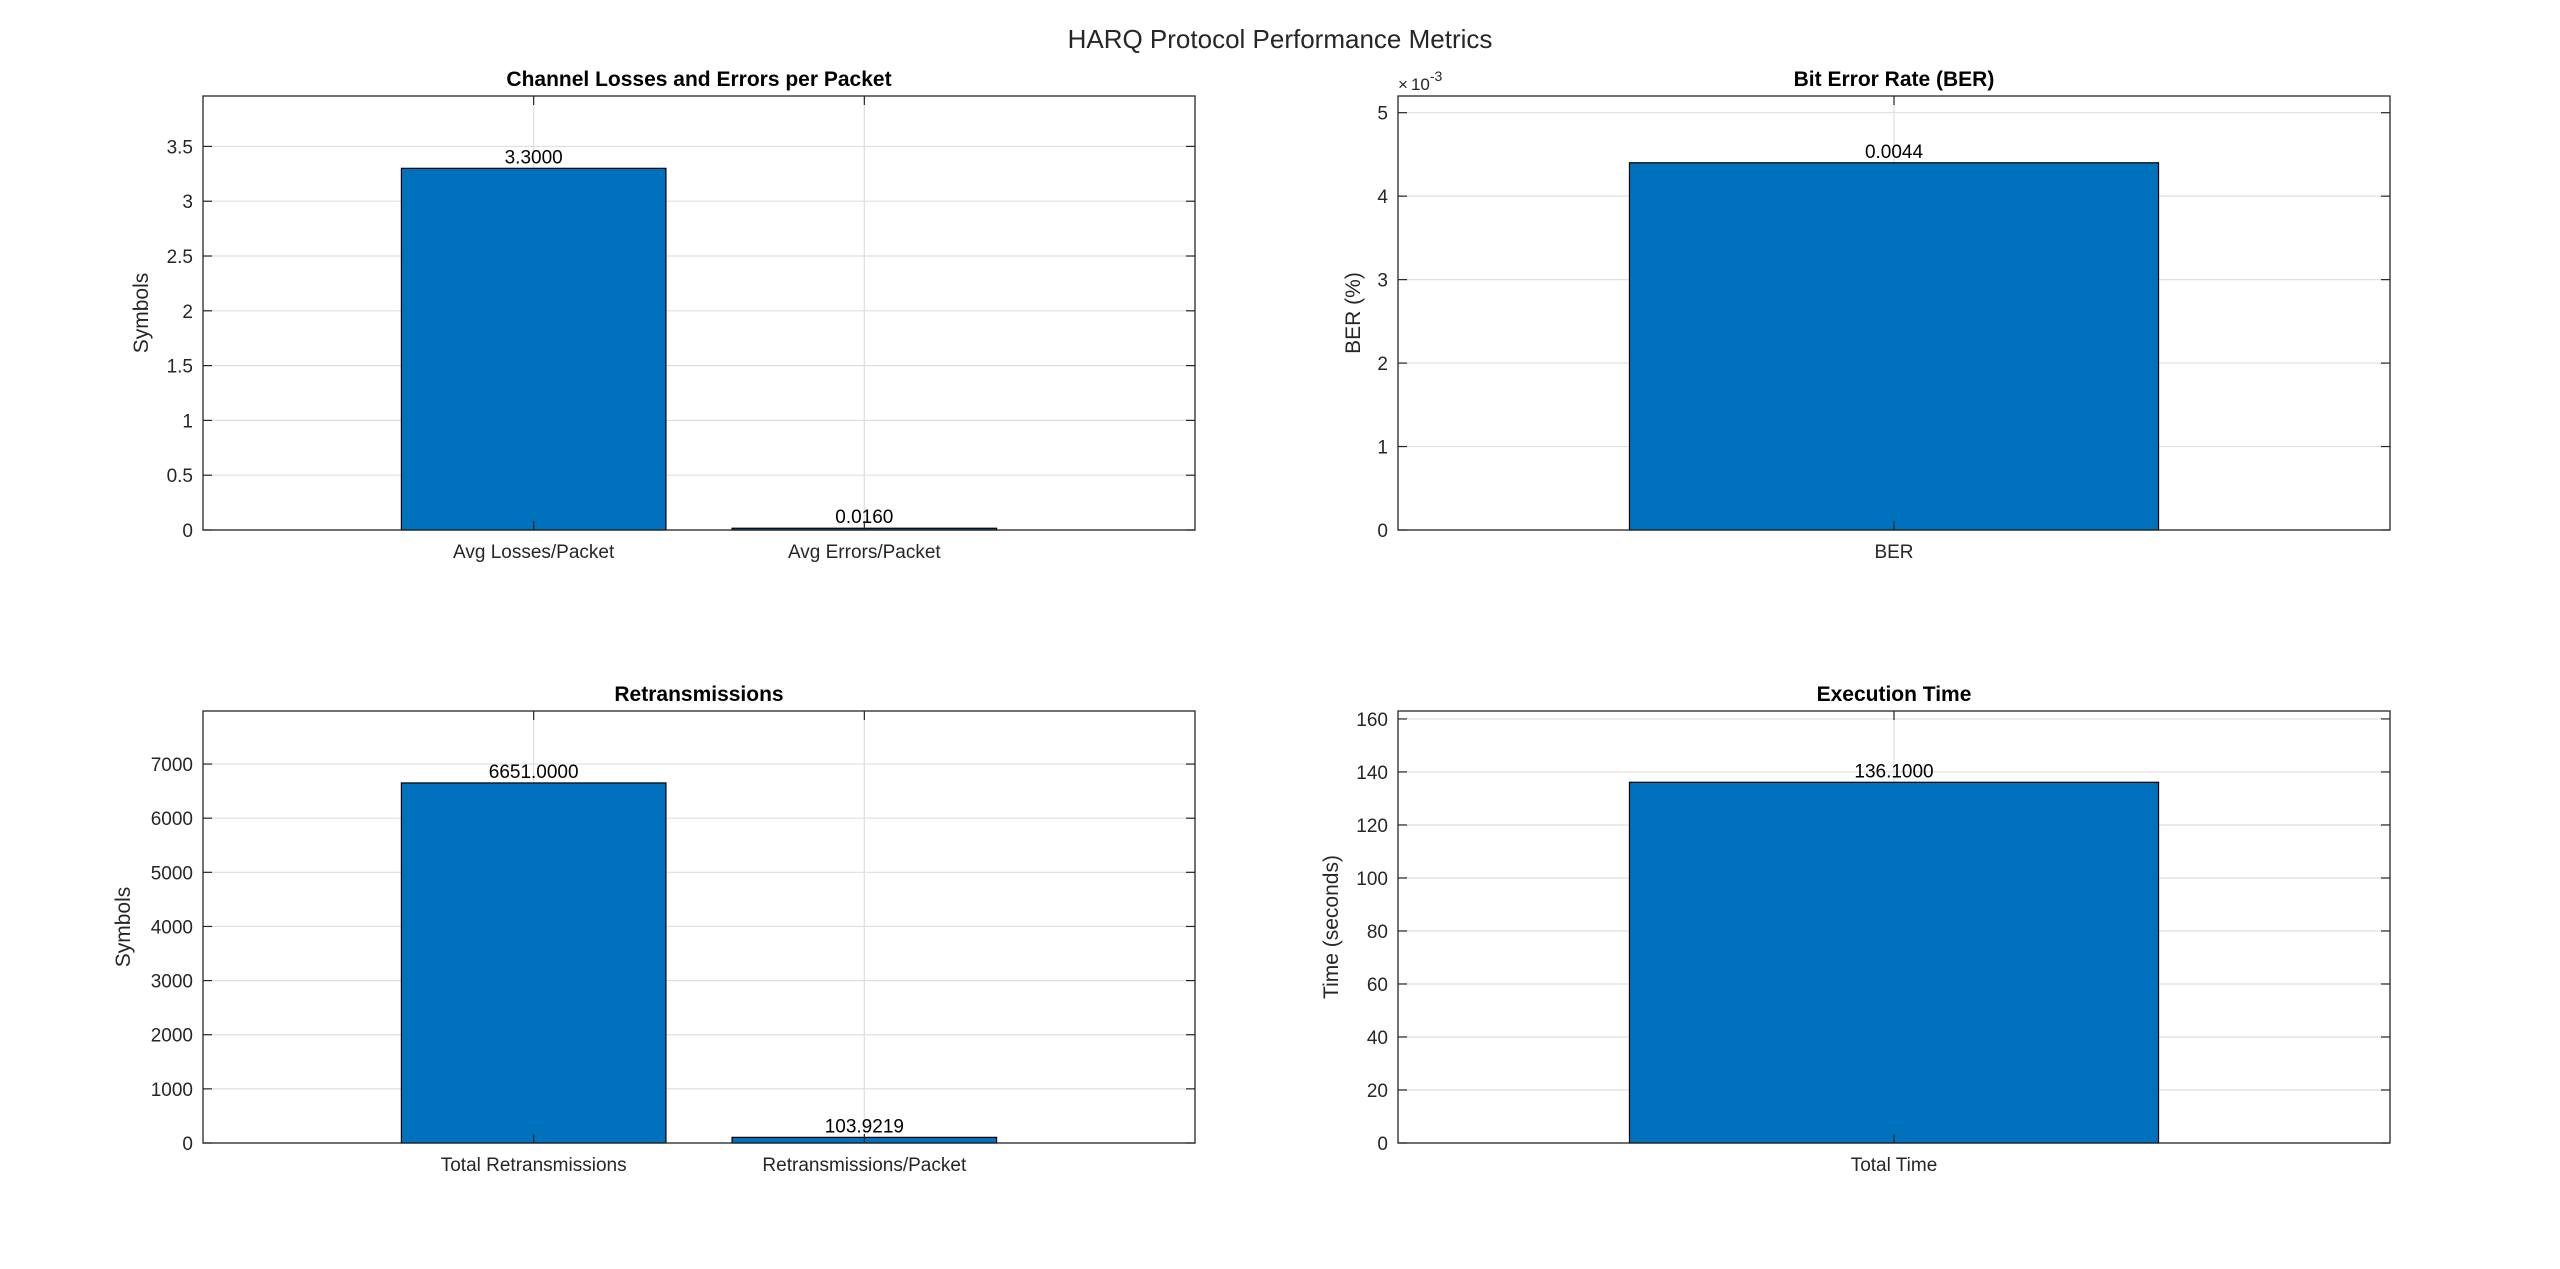 Image resolution: width=2560 pixels, height=1269 pixels. I want to click on data-label: 136.1000, so click(1893, 771).